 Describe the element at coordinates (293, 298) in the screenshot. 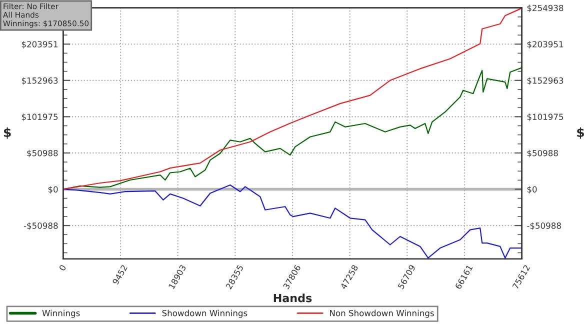

I see `x-axis-title: Hands` at that location.